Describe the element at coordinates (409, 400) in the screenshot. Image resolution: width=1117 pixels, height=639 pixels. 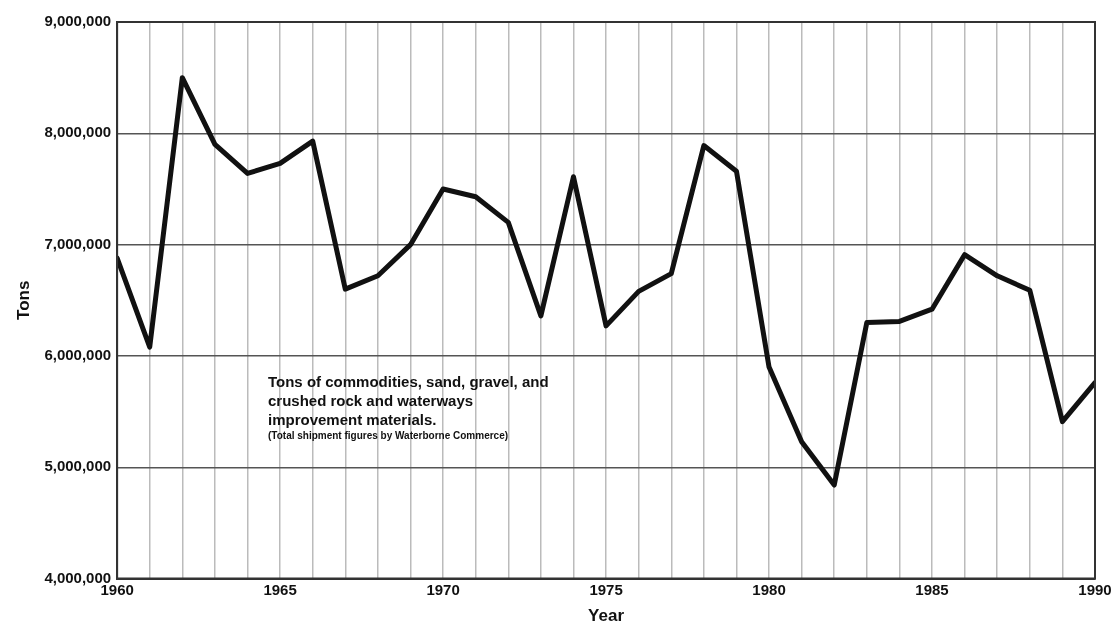
I see `annotation: Tons of commodities, sand, gravel, and crushed rock and waterways improvement materials.` at that location.